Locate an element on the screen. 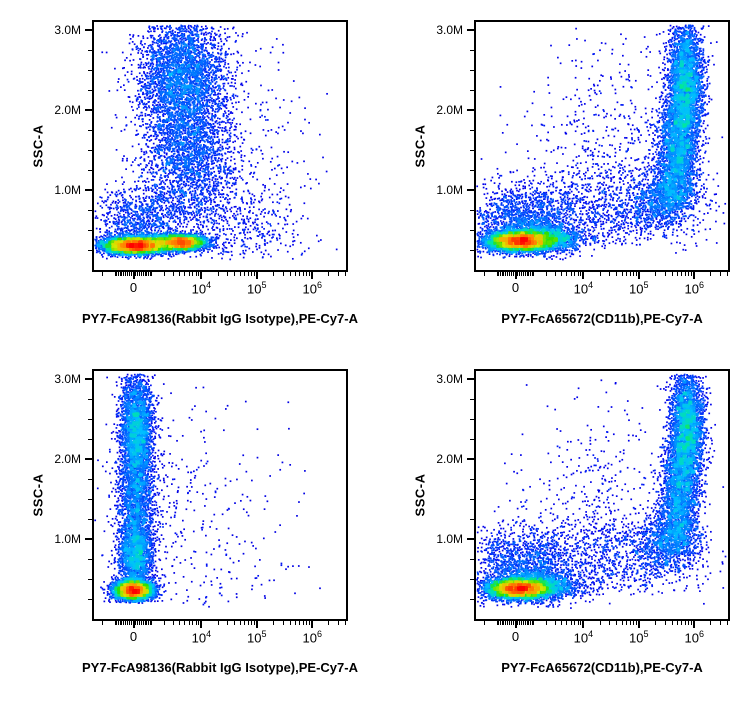  y-tick-label: 1.0M is located at coordinates (67, 190).